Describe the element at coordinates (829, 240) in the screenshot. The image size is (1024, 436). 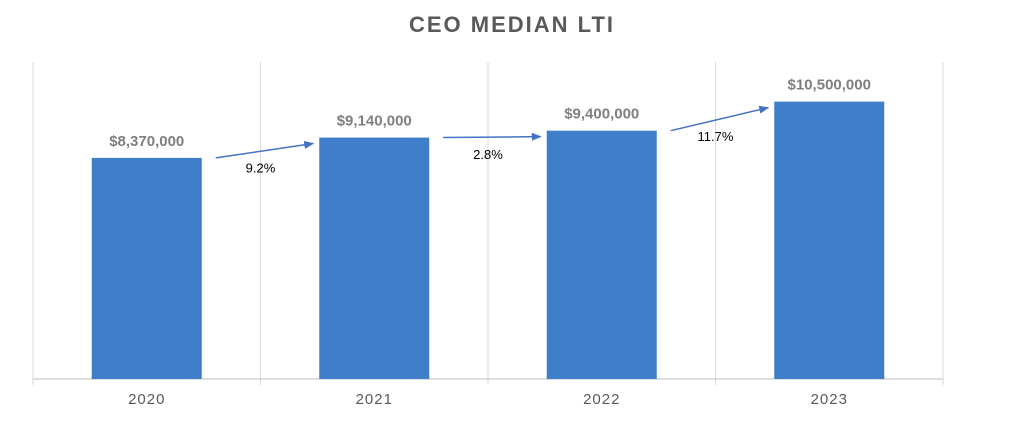
I see `bar-2023` at that location.